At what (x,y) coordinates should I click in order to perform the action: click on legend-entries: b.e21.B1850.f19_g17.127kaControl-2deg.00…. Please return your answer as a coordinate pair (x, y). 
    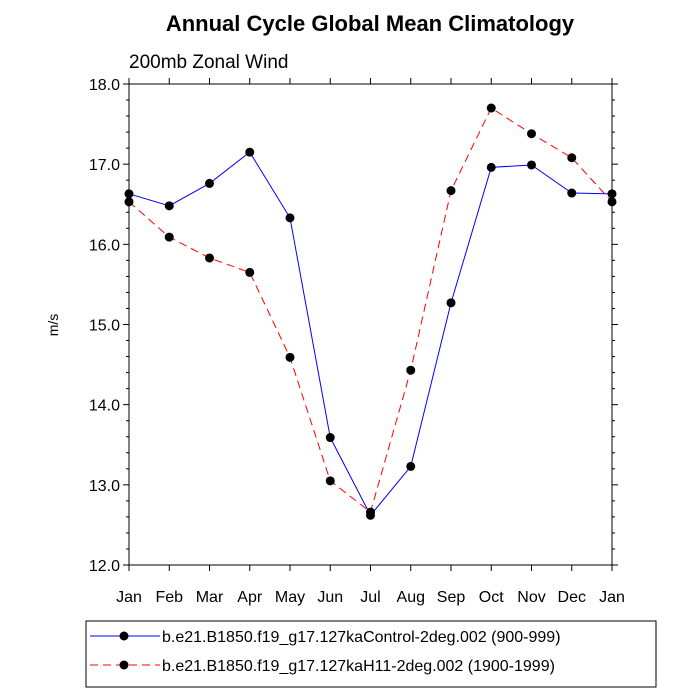
    Looking at the image, I should click on (325, 652).